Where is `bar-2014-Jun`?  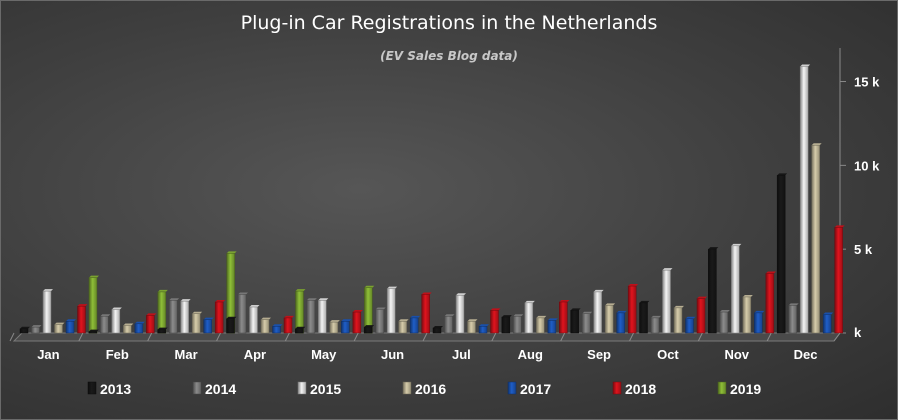 bar-2014-Jun is located at coordinates (379, 321).